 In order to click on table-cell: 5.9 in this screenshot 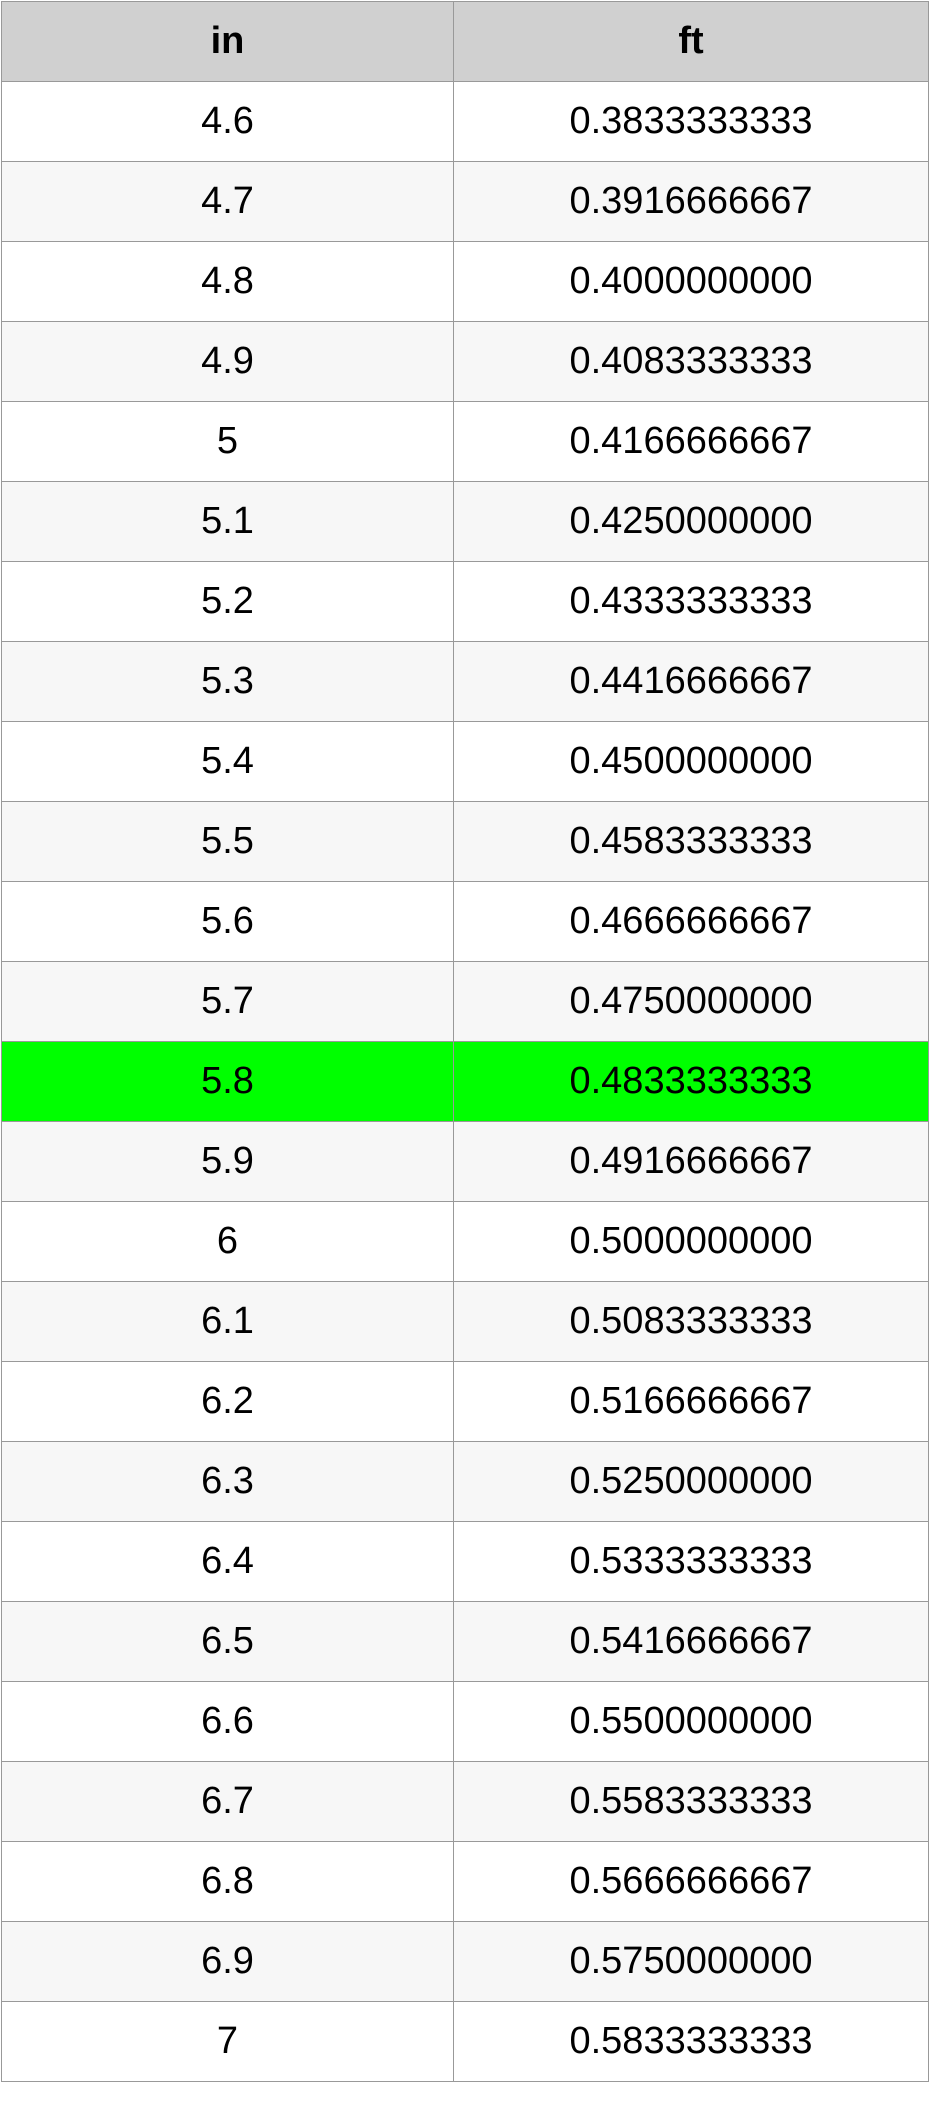, I will do `click(227, 1161)`.